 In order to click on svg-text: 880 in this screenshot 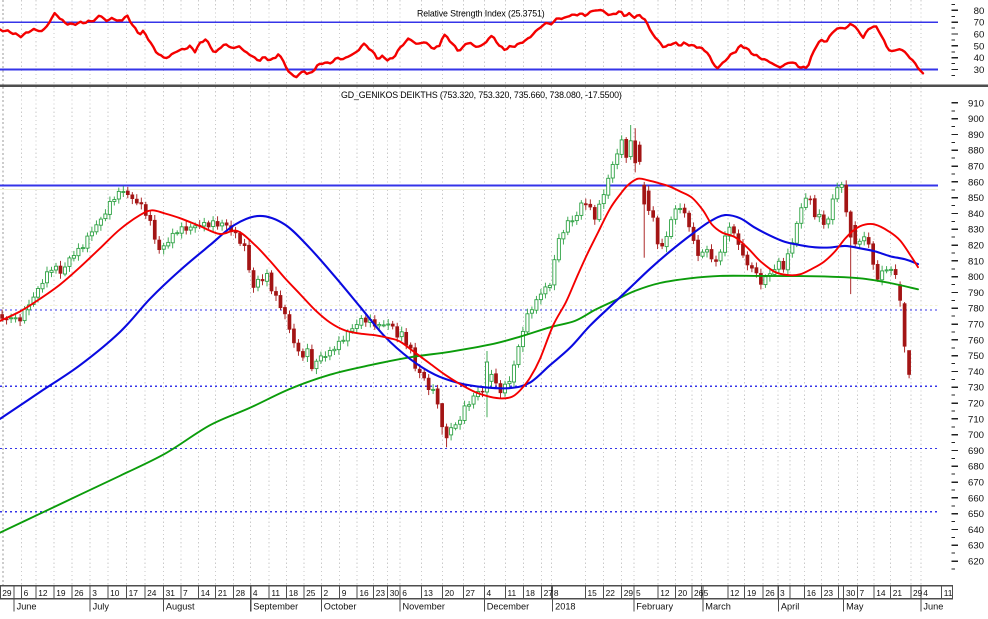, I will do `click(976, 151)`.